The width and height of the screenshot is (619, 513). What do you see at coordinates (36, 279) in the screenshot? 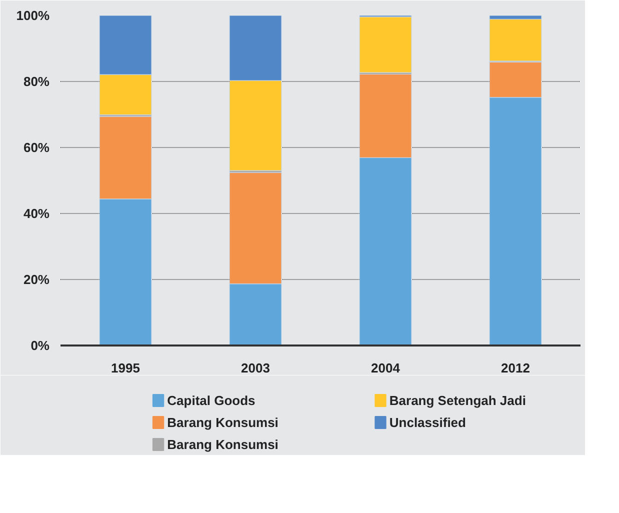
I see `y-tick-label: 20%` at bounding box center [36, 279].